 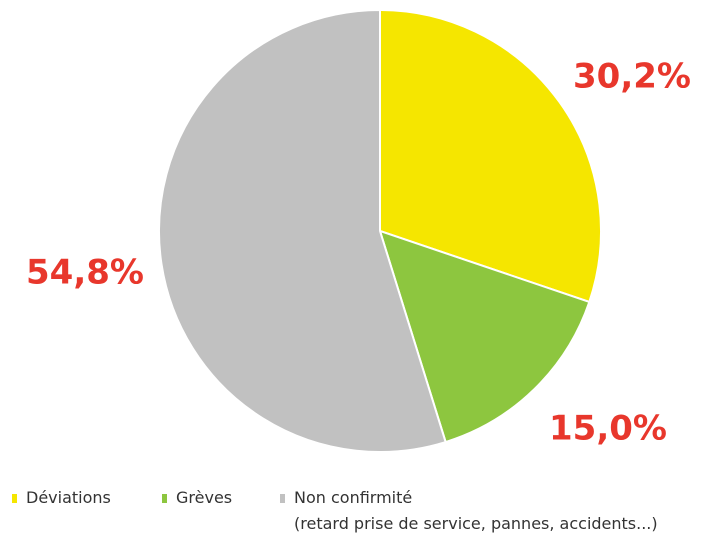 What do you see at coordinates (164, 498) in the screenshot?
I see `legend-swatch-greves` at bounding box center [164, 498].